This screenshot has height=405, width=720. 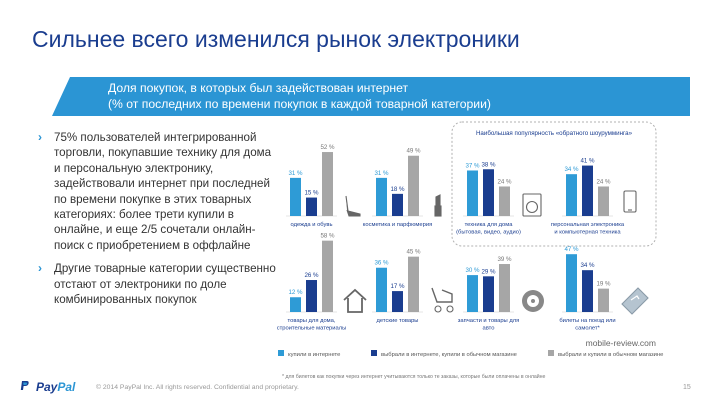 I want to click on machine-door, so click(x=532, y=207).